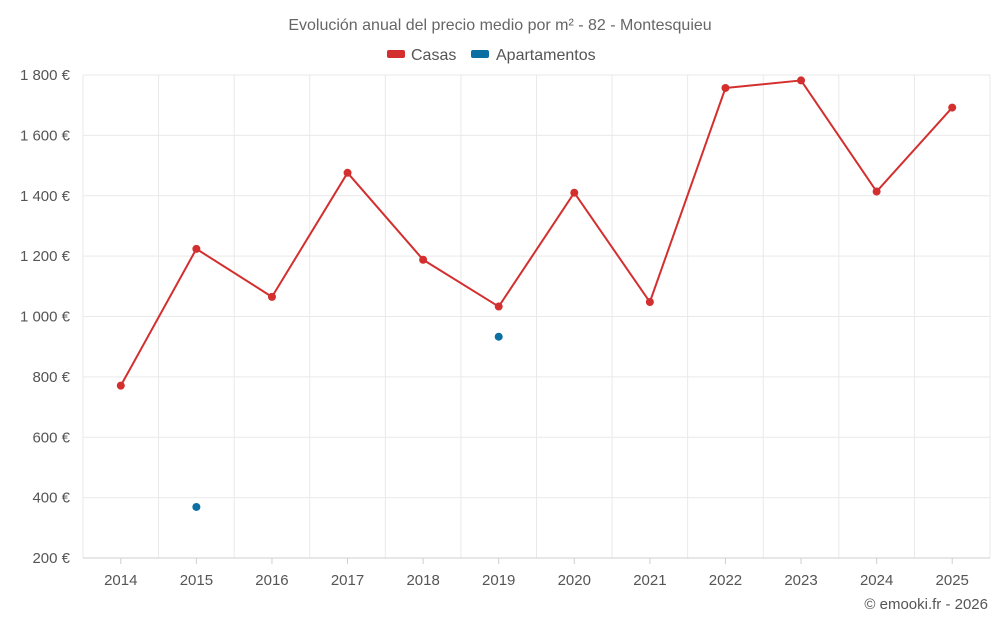 The image size is (1000, 625). I want to click on x-tick-label: 2020, so click(574, 580).